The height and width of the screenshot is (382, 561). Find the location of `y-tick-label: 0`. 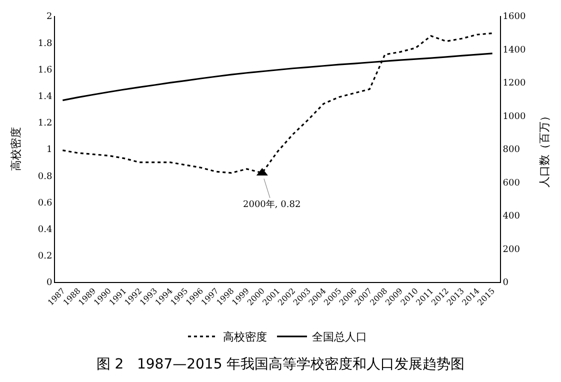

y-tick-label: 0 is located at coordinates (49, 283).